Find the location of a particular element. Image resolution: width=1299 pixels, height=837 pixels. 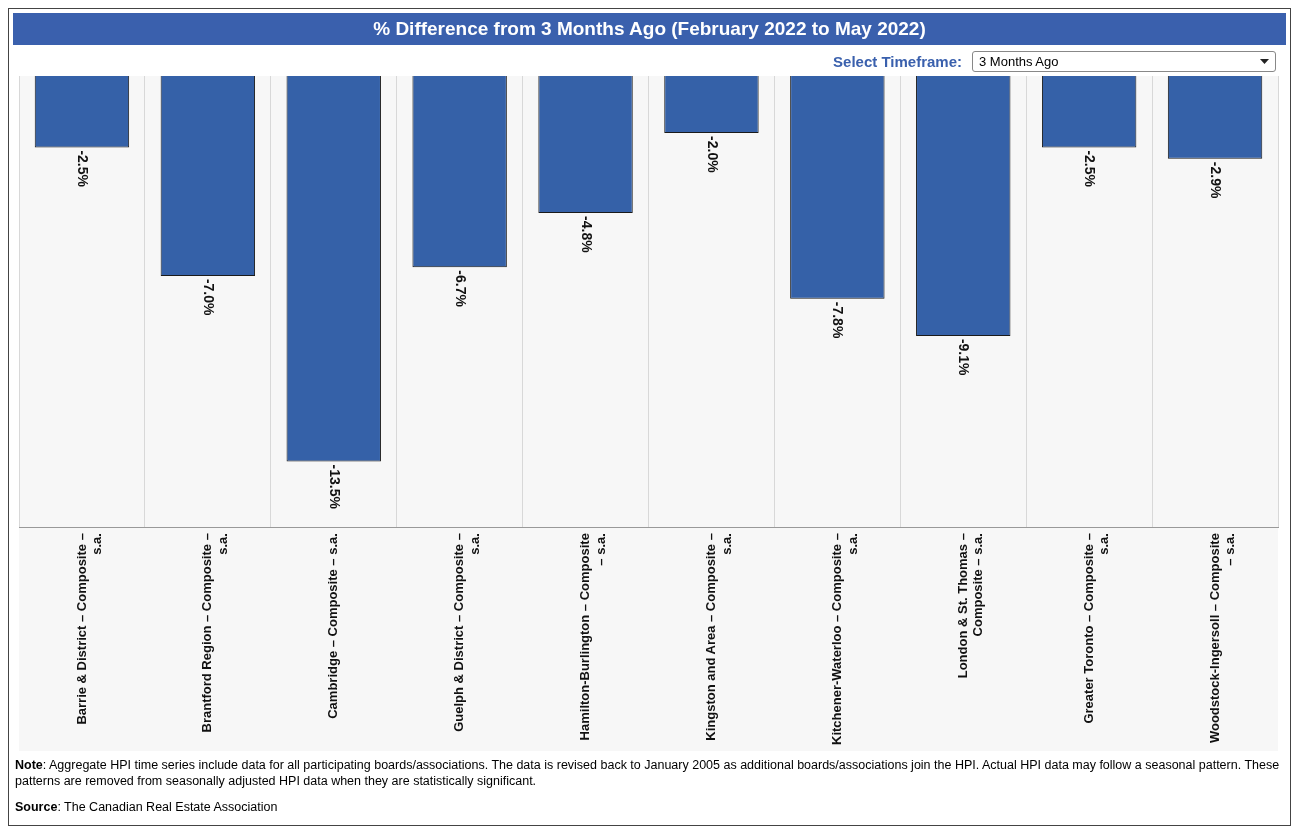

x-tick-label: Brantford Region – Composite – s.a. is located at coordinates (215, 633).